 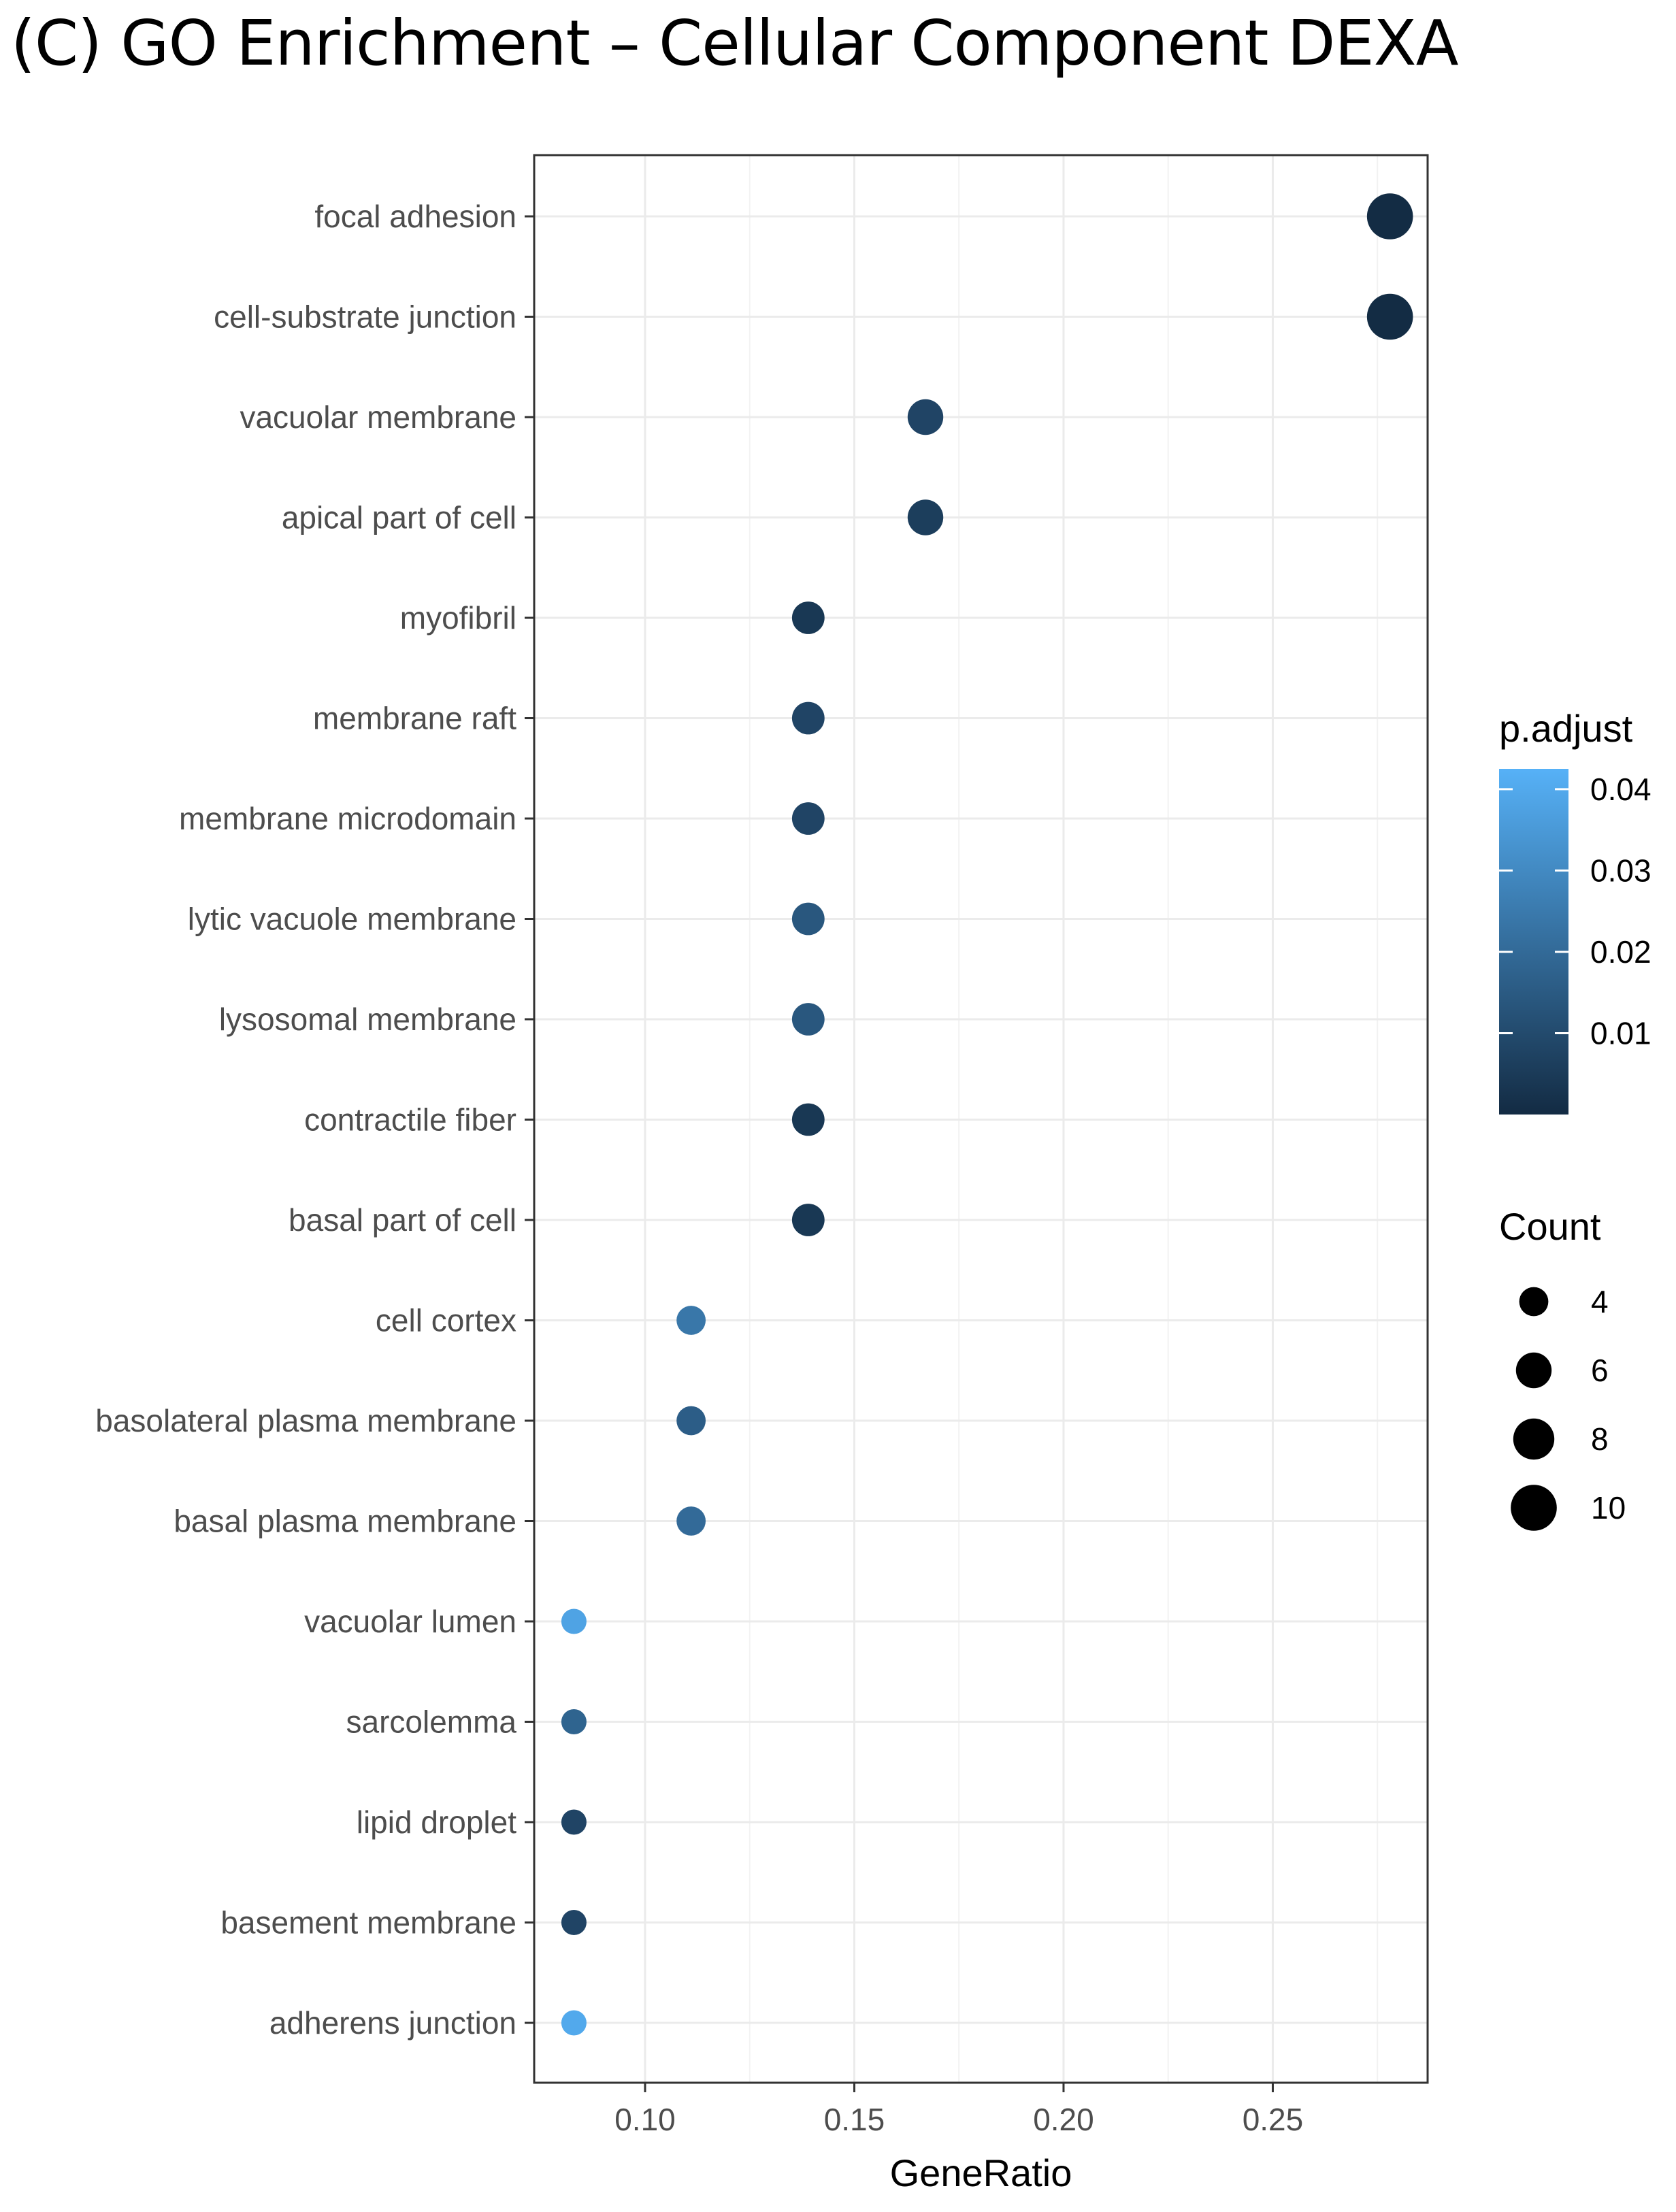 I want to click on dot-myofibril, so click(x=808, y=617).